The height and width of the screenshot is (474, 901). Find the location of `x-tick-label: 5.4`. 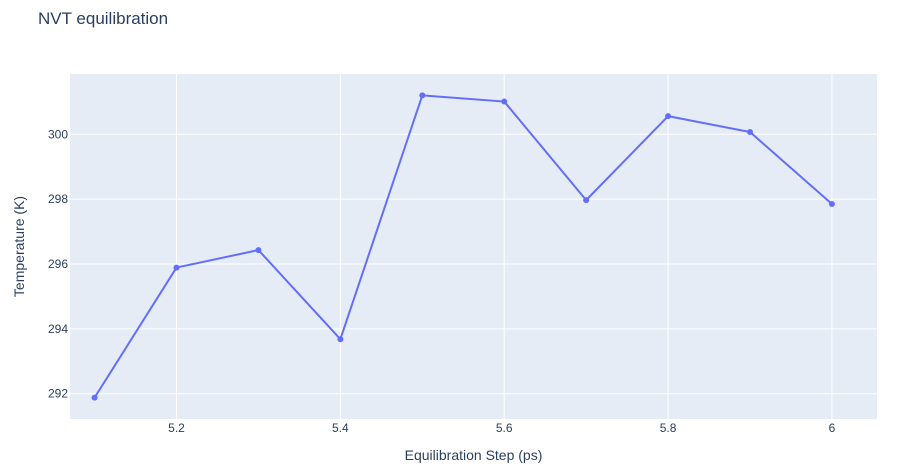

x-tick-label: 5.4 is located at coordinates (340, 428).